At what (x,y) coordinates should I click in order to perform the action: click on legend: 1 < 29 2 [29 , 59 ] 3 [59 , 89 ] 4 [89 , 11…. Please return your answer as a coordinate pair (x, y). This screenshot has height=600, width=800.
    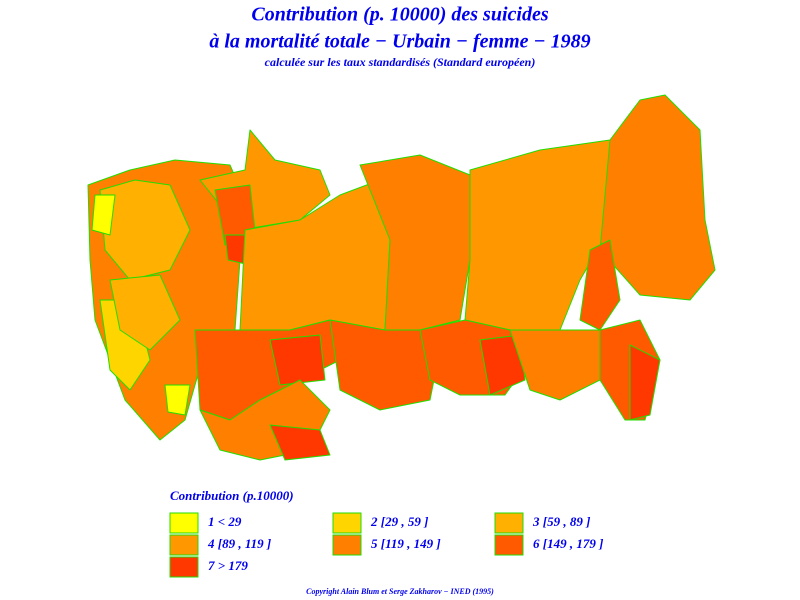
    Looking at the image, I should click on (386, 545).